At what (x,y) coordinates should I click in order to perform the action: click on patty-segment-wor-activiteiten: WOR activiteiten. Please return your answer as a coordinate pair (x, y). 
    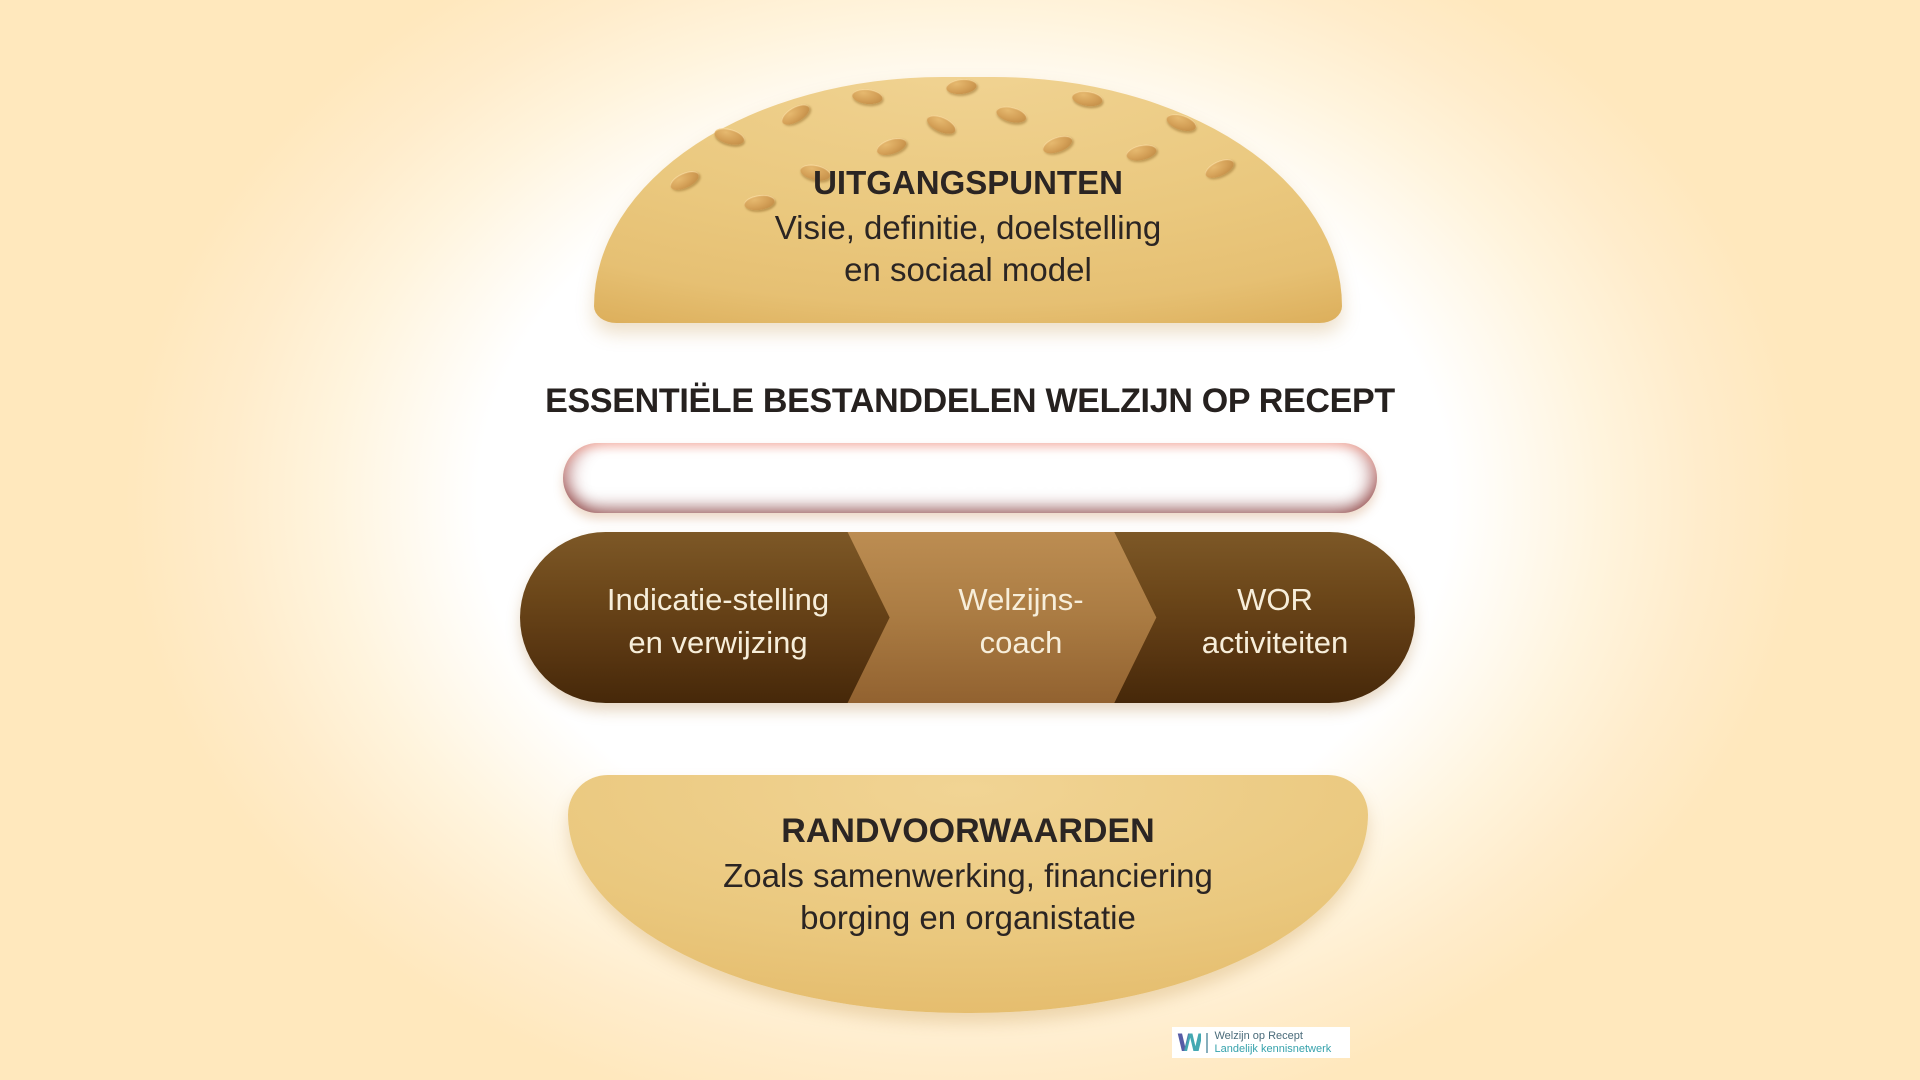
    Looking at the image, I should click on (1274, 621).